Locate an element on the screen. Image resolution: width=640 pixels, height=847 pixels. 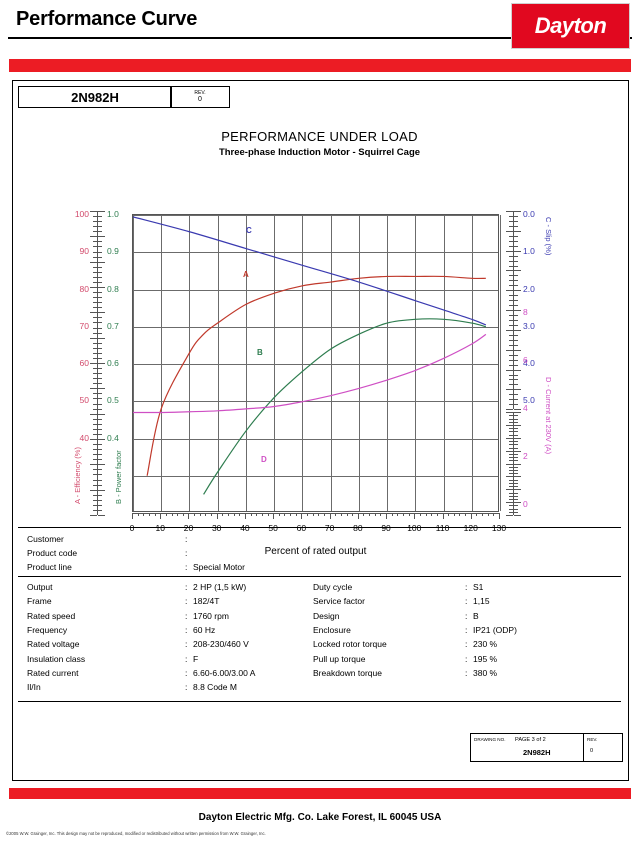
axis-tick-label: 0.6 is located at coordinates (113, 363).